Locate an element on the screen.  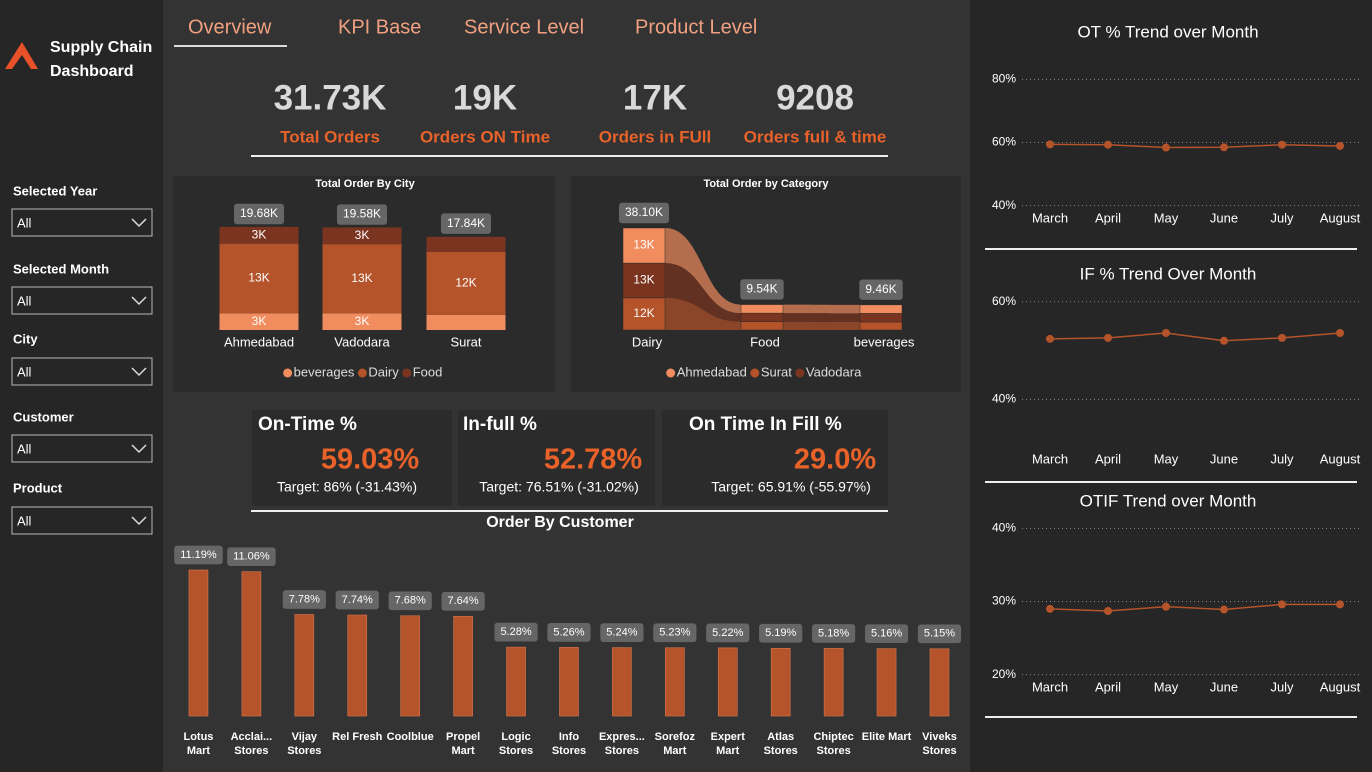
card-target: Target: 76.51% (-31.02%) is located at coordinates (559, 487).